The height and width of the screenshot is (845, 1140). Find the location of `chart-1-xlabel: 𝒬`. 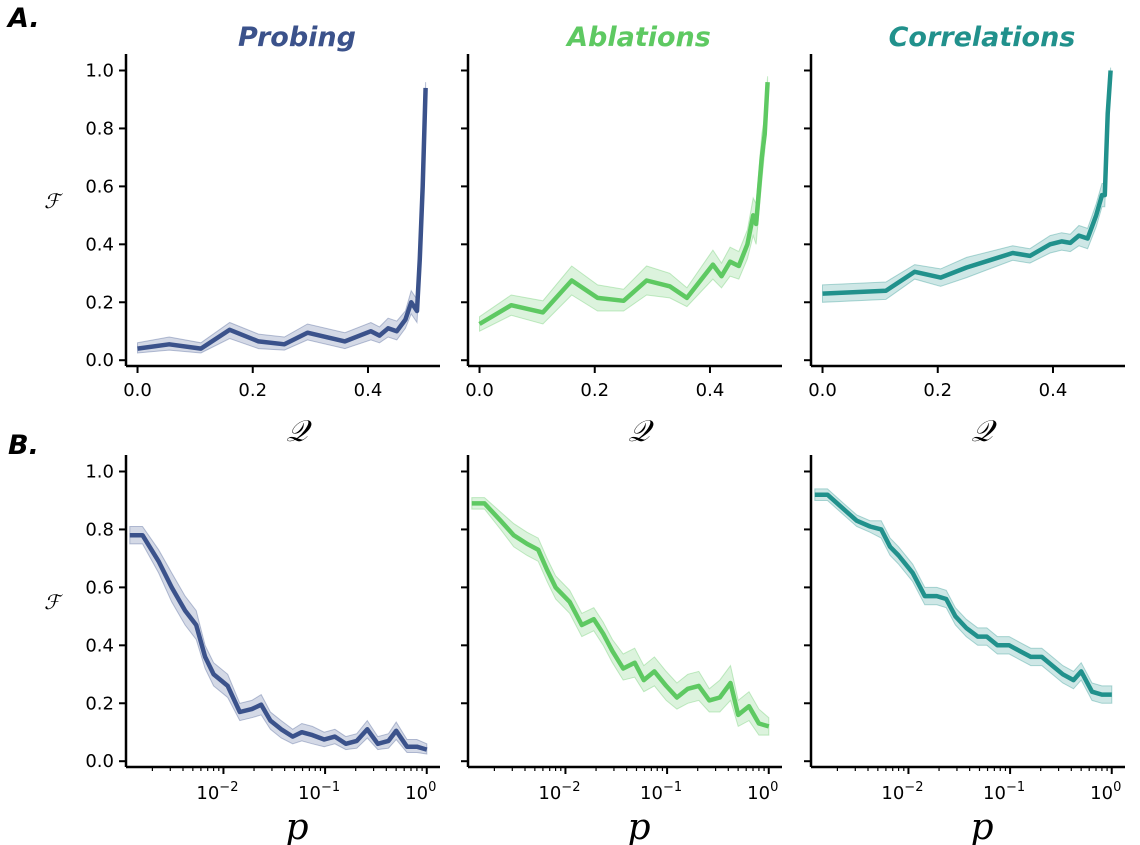

chart-1-xlabel: 𝒬 is located at coordinates (641, 431).